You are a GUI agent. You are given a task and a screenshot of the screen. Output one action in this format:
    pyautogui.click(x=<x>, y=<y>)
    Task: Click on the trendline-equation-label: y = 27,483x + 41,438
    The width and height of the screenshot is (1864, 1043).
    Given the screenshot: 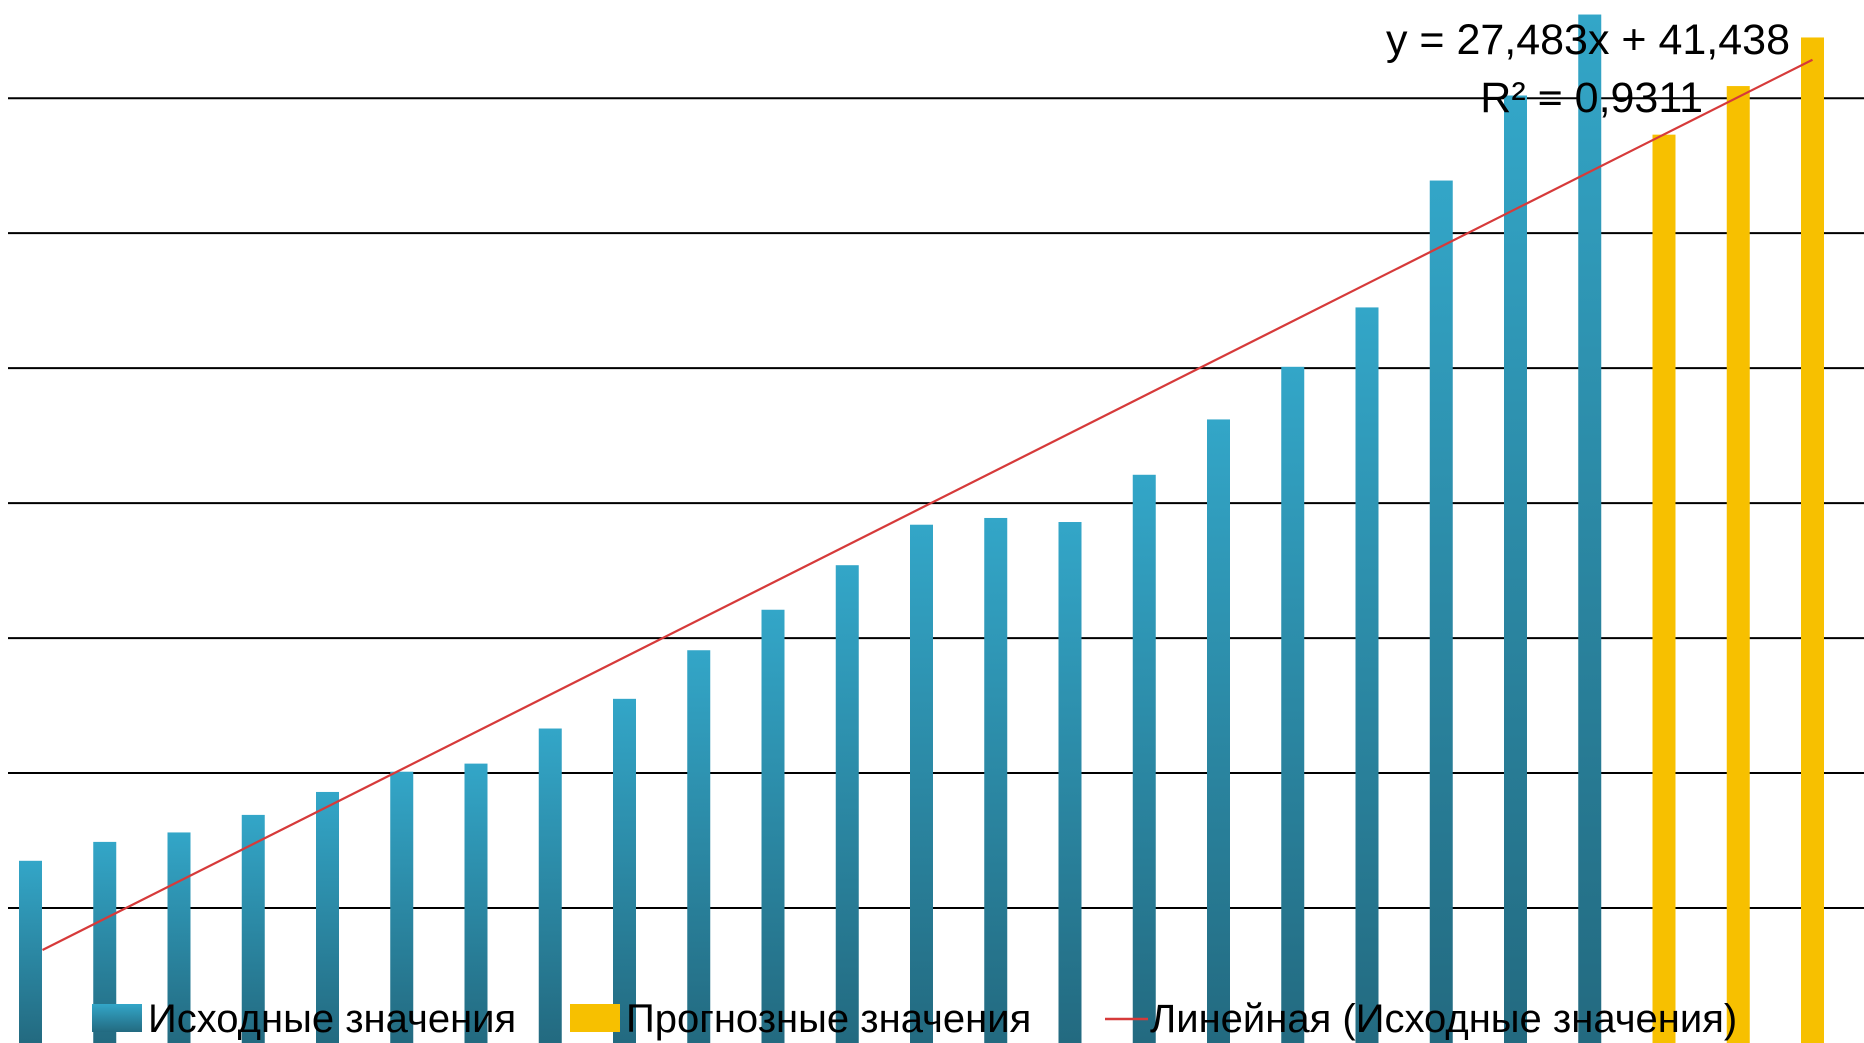 What is the action you would take?
    pyautogui.click(x=1588, y=40)
    